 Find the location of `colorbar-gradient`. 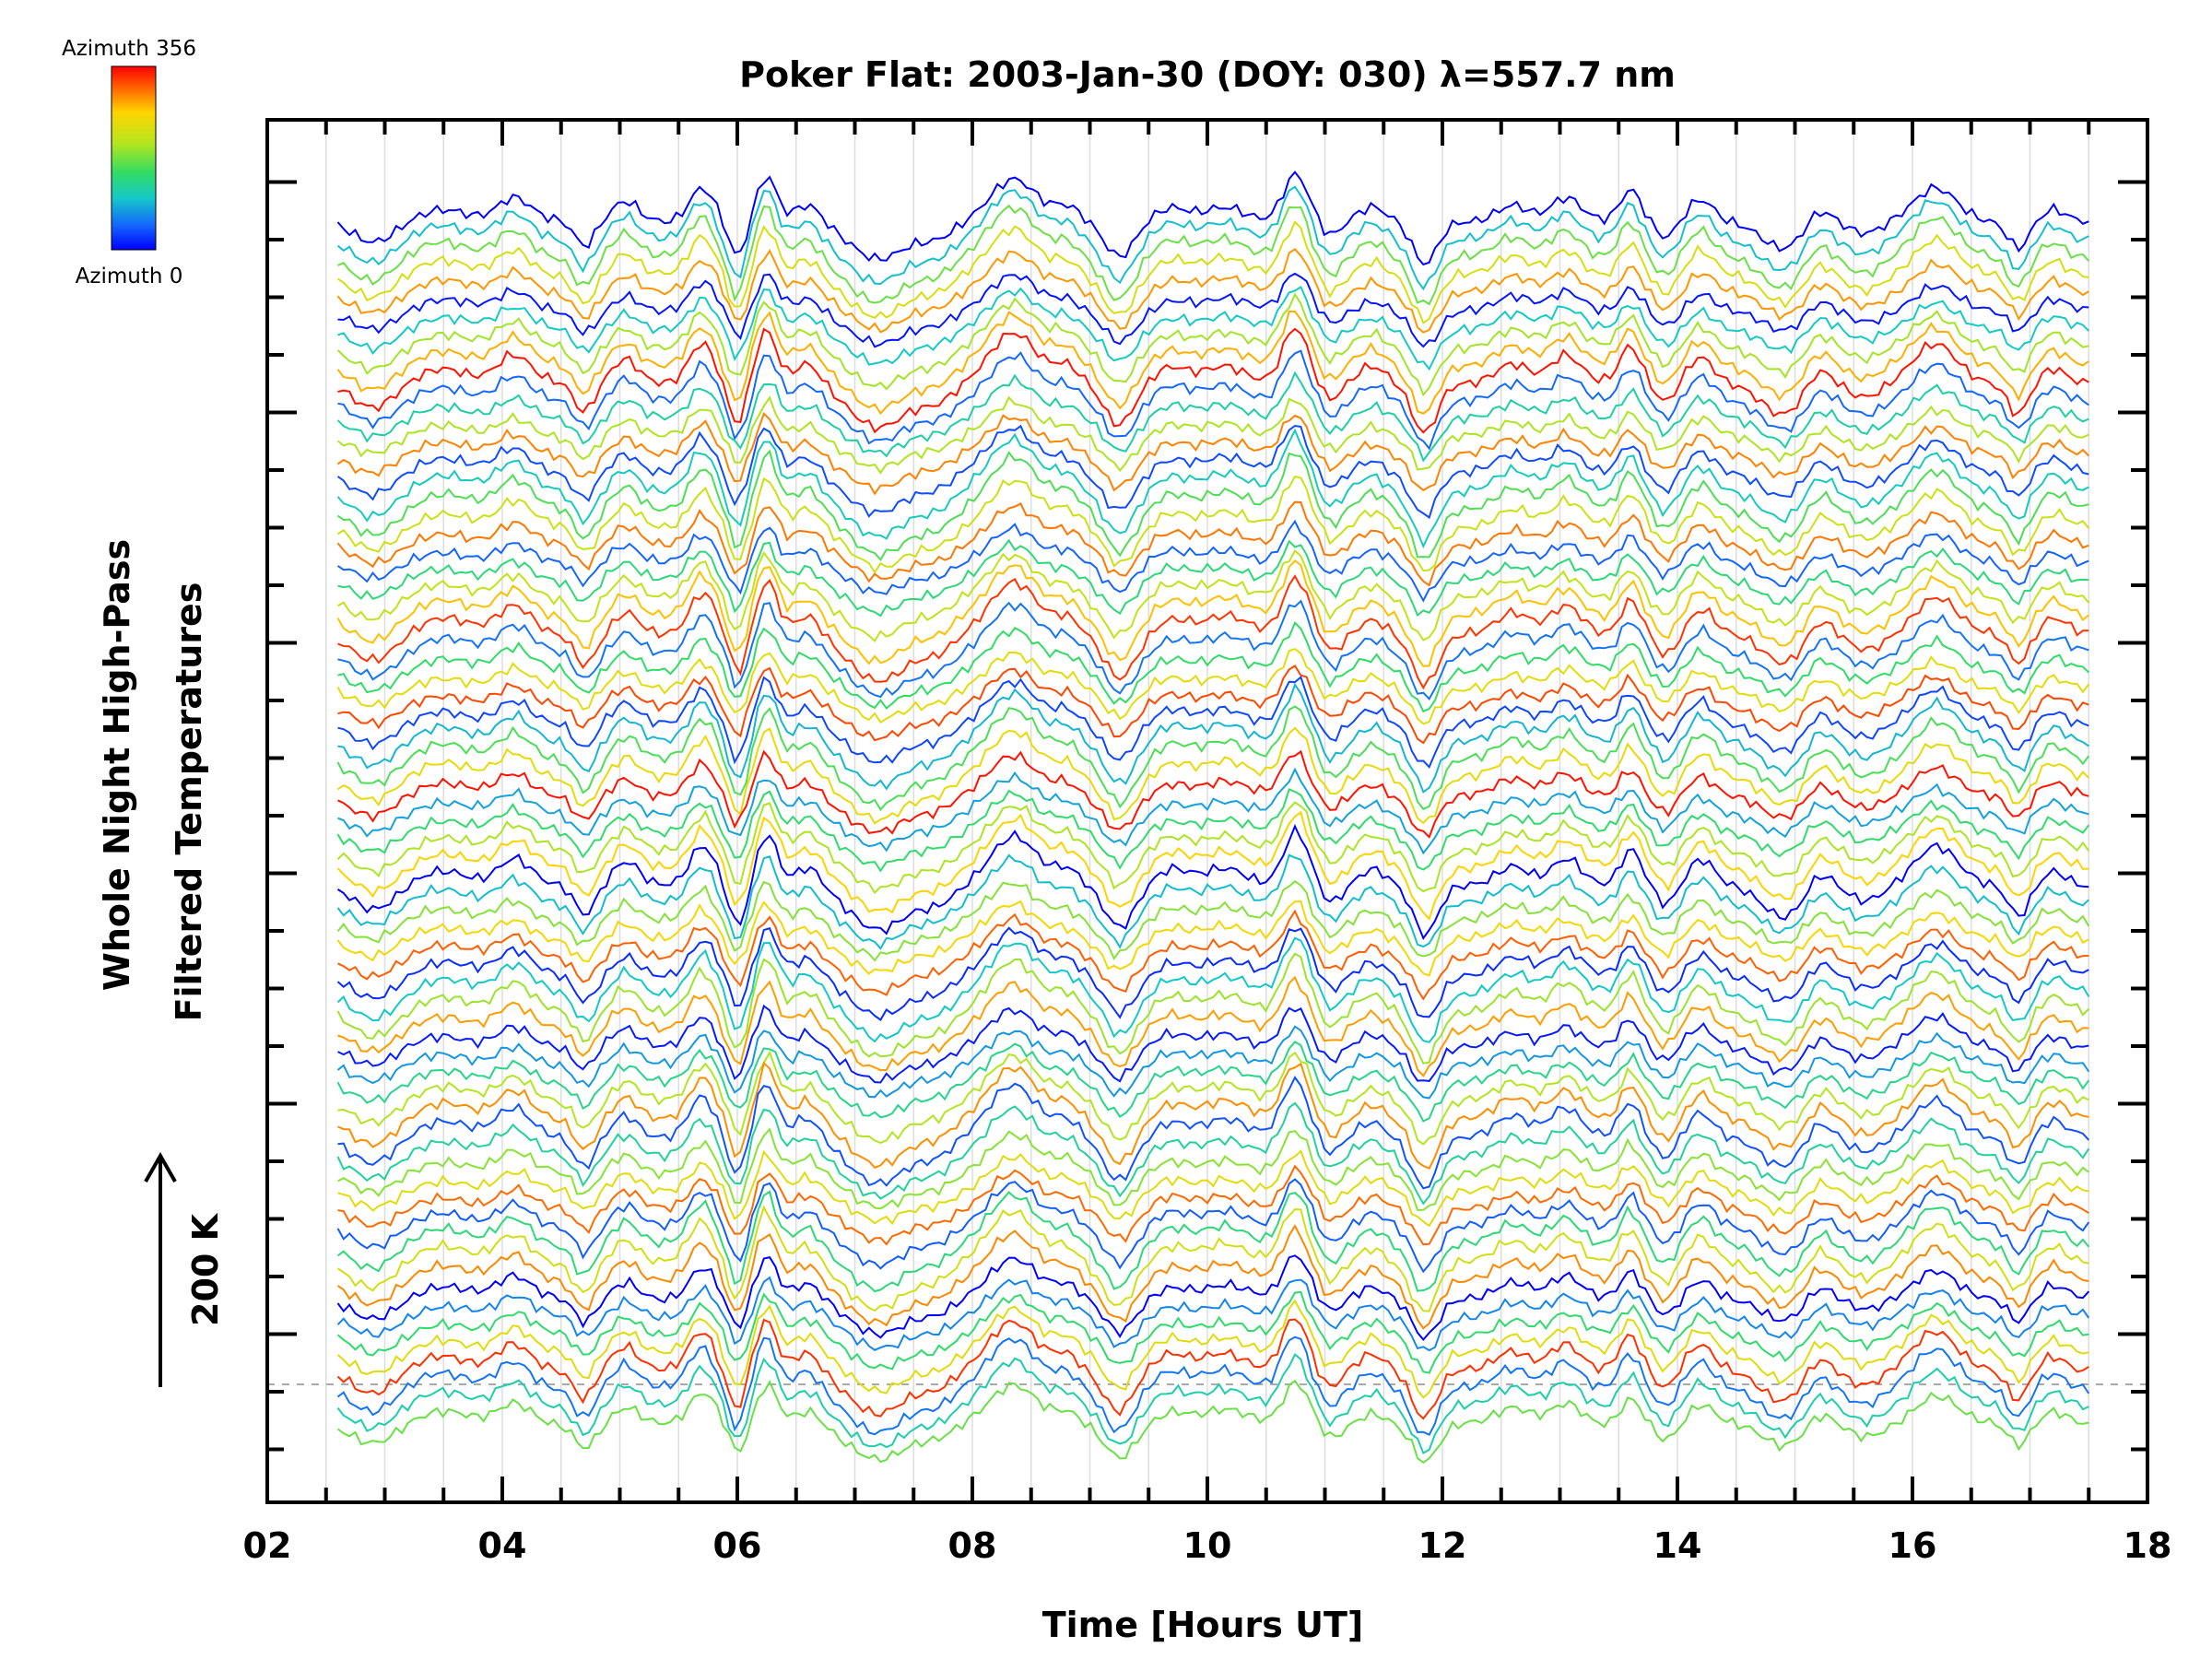

colorbar-gradient is located at coordinates (134, 158).